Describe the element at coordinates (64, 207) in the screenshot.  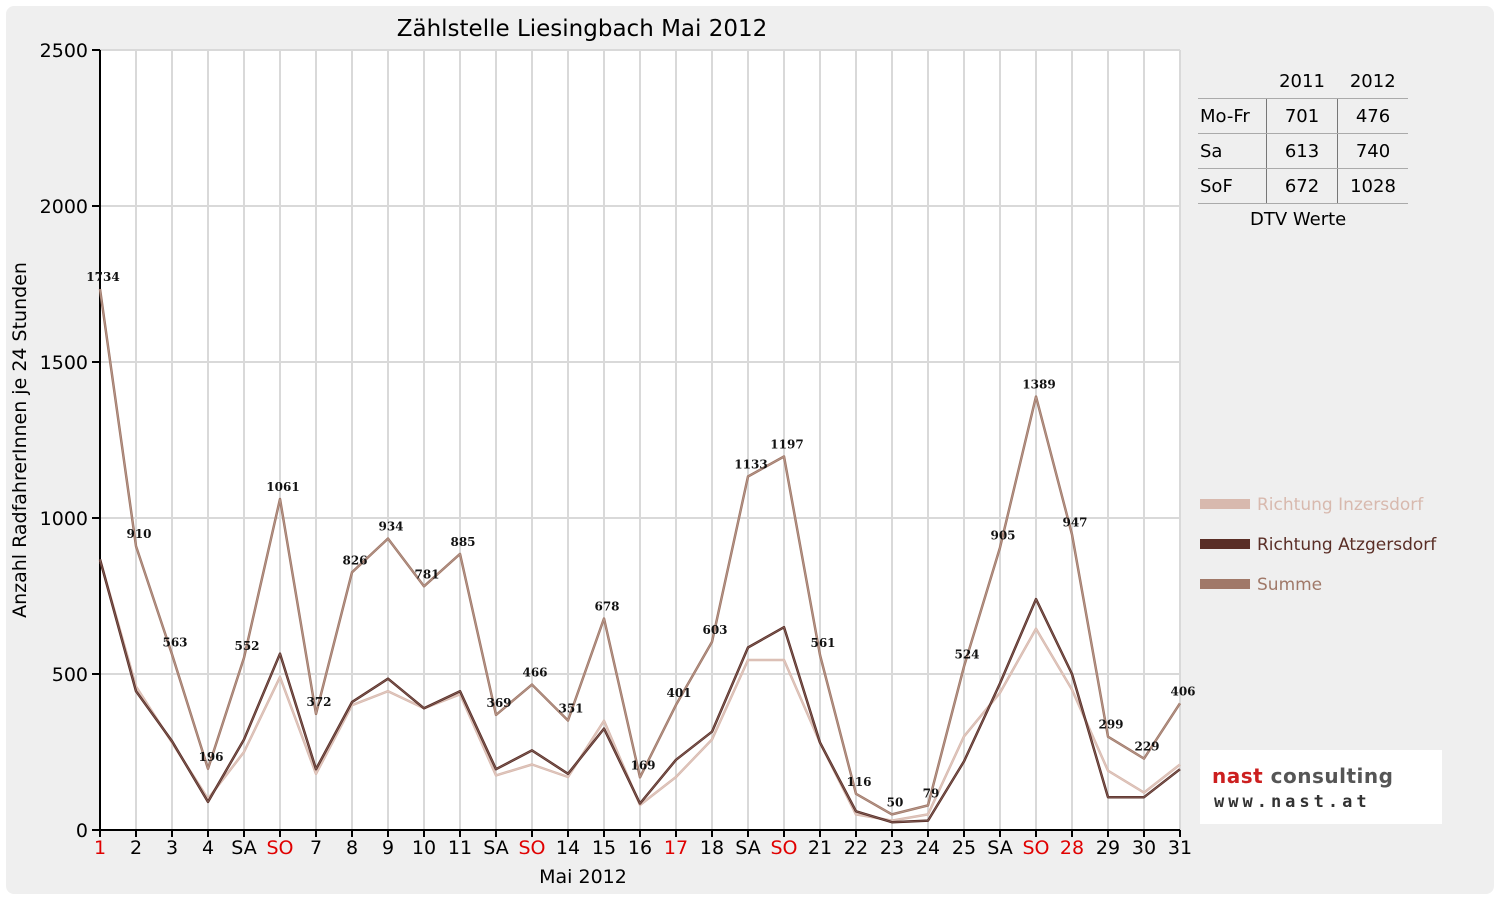
I see `y-tick-label: 2000` at that location.